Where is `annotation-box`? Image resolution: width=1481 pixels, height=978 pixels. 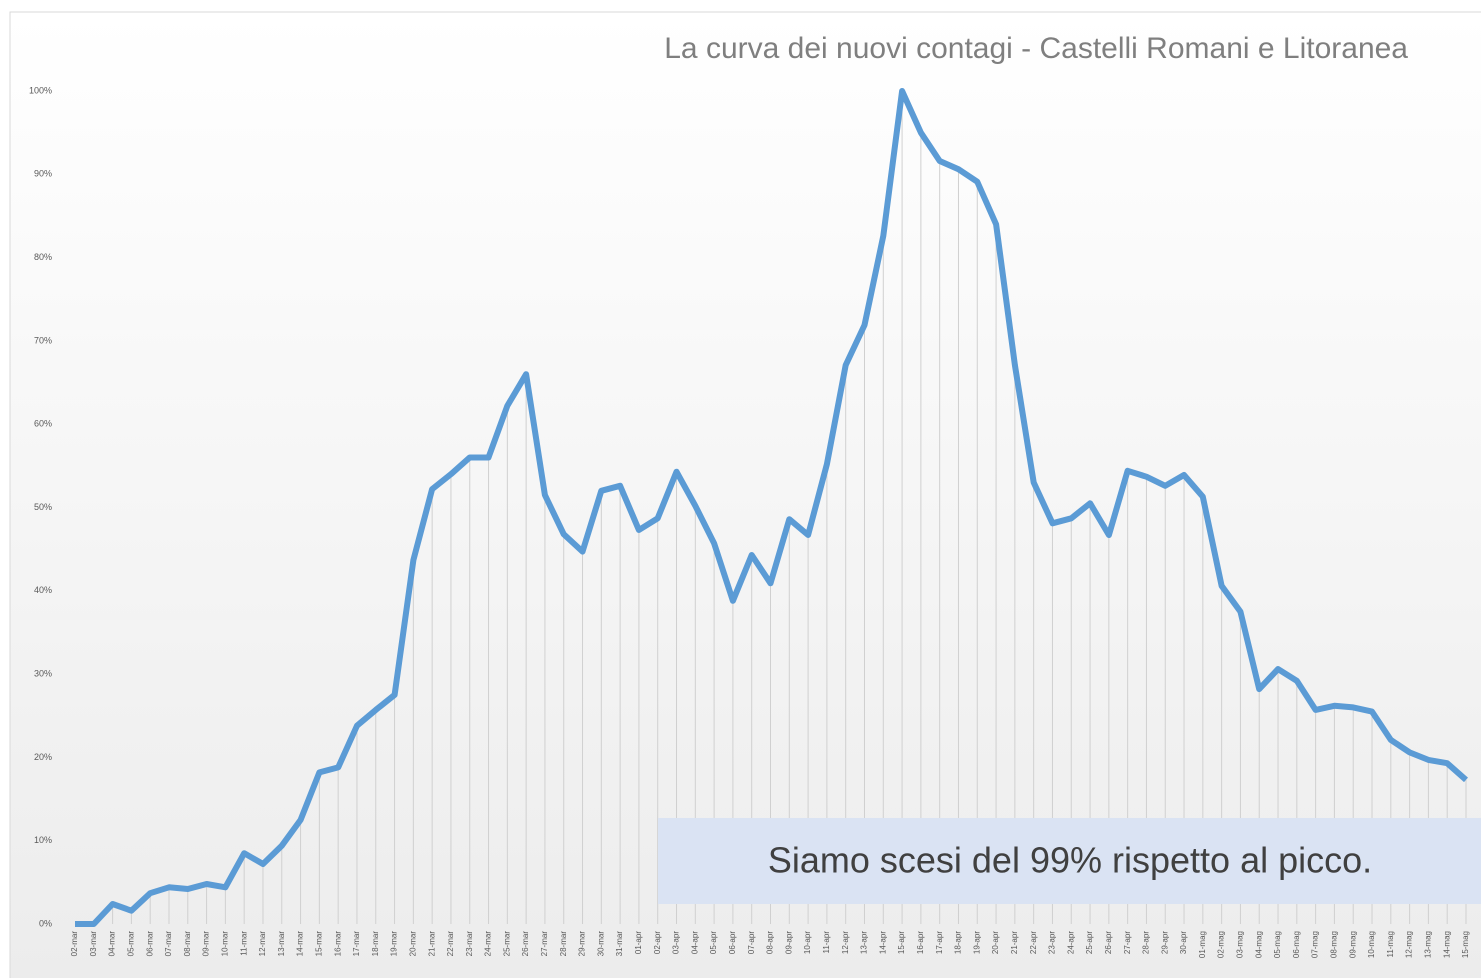
annotation-box is located at coordinates (1069, 861).